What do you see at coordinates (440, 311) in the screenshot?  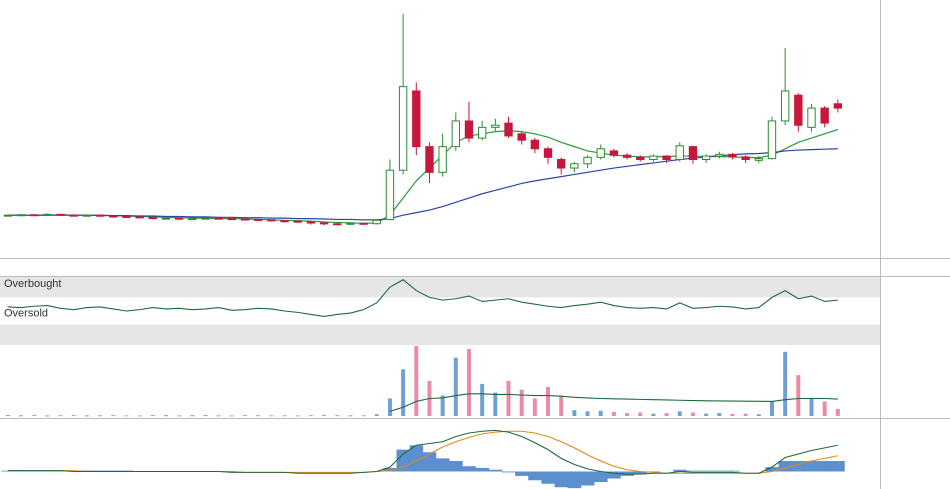 I see `background-layer` at bounding box center [440, 311].